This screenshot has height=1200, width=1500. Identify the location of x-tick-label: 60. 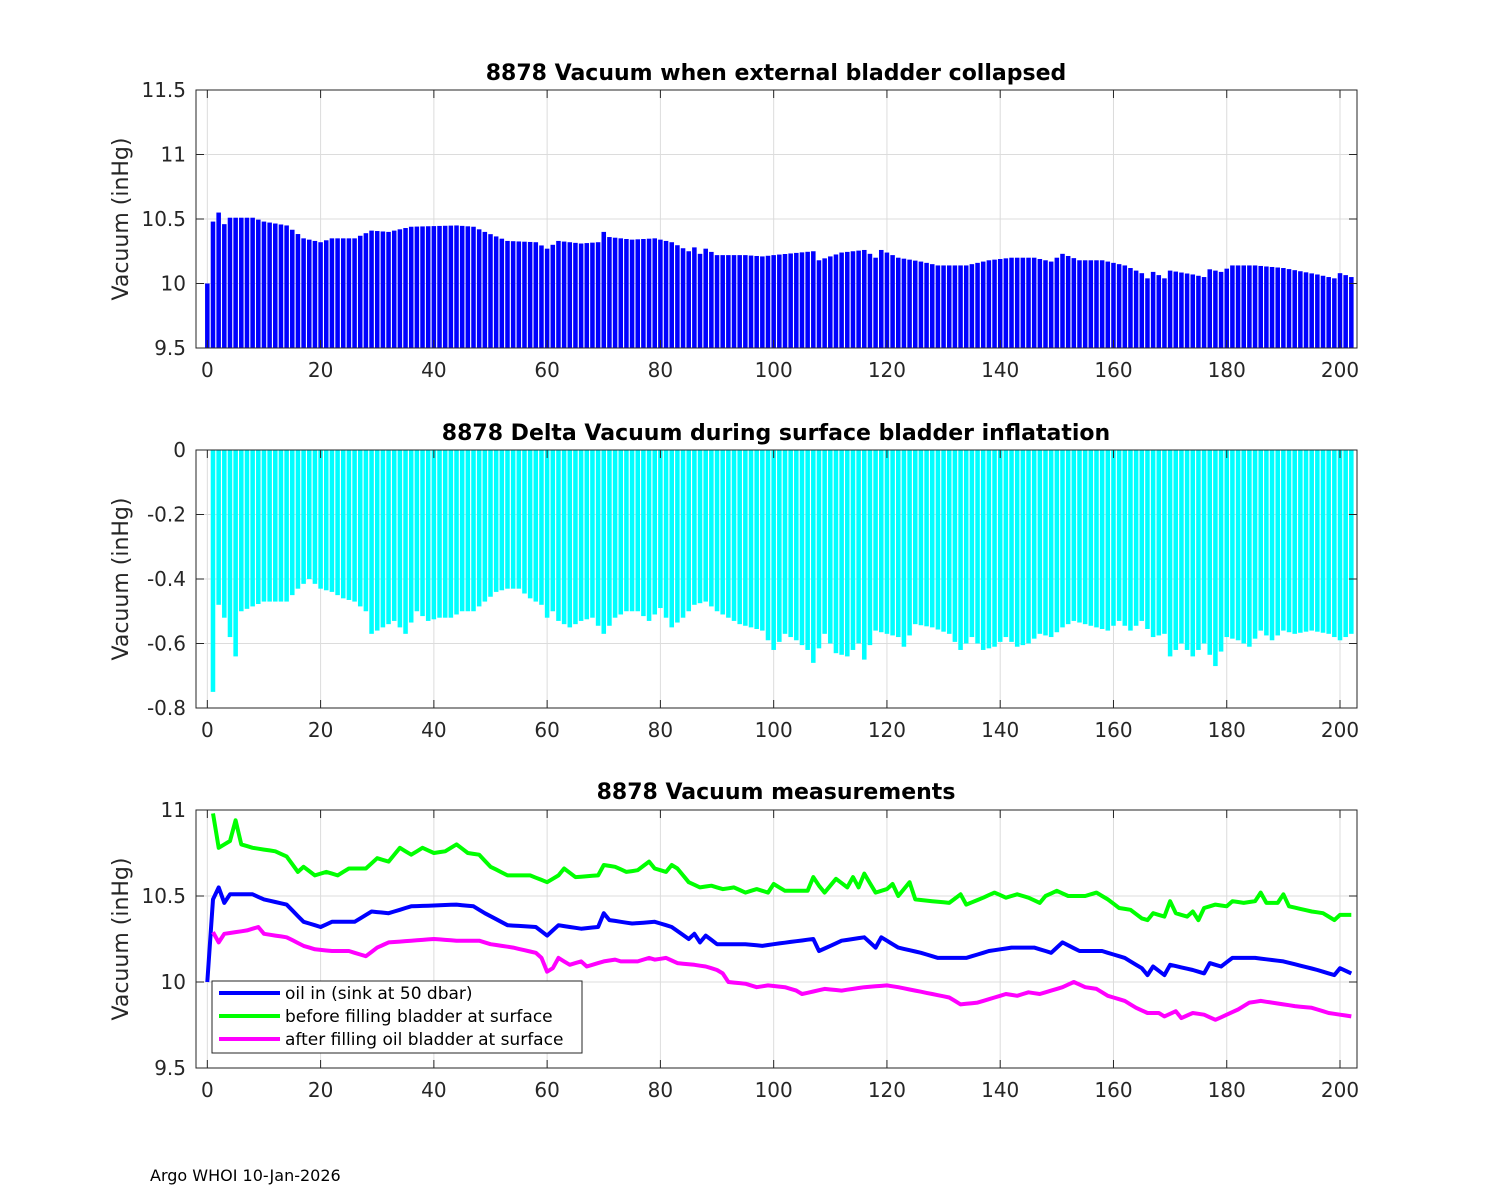
(546, 370).